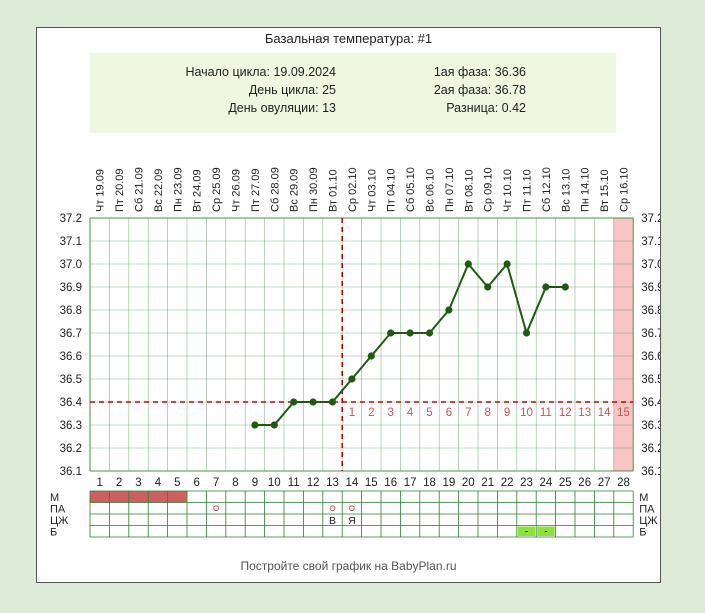 The height and width of the screenshot is (613, 705). Describe the element at coordinates (566, 190) in the screenshot. I see `date-label: Вс 13.10` at that location.